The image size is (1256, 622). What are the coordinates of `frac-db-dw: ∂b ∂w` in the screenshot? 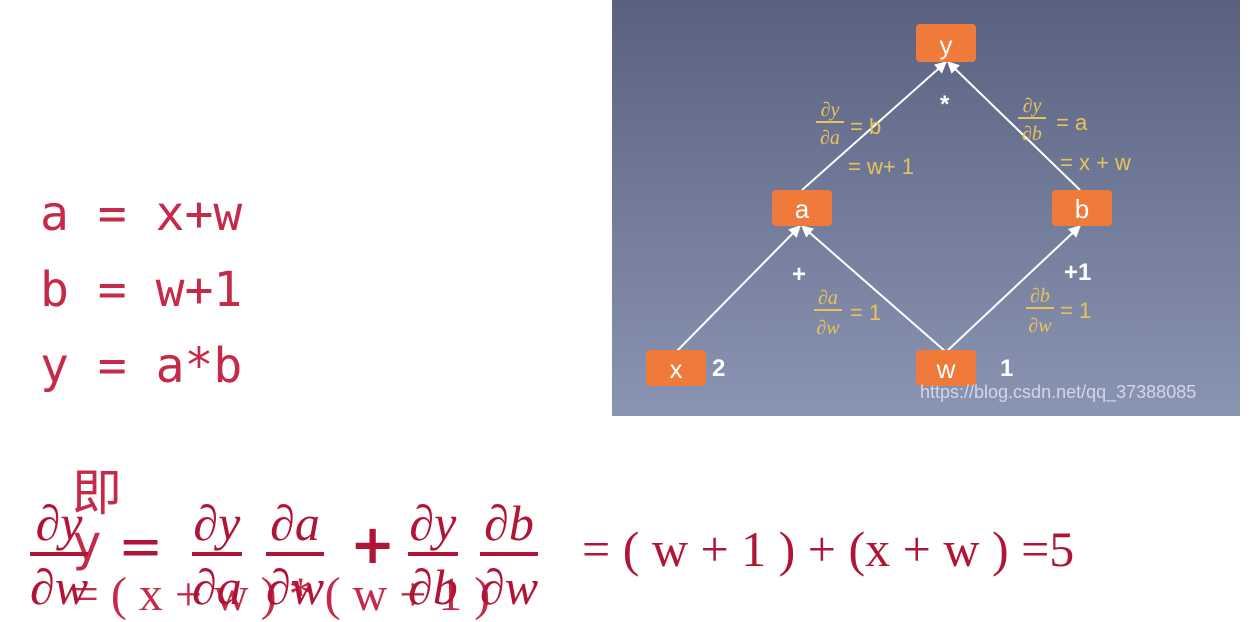 It's located at (509, 555).